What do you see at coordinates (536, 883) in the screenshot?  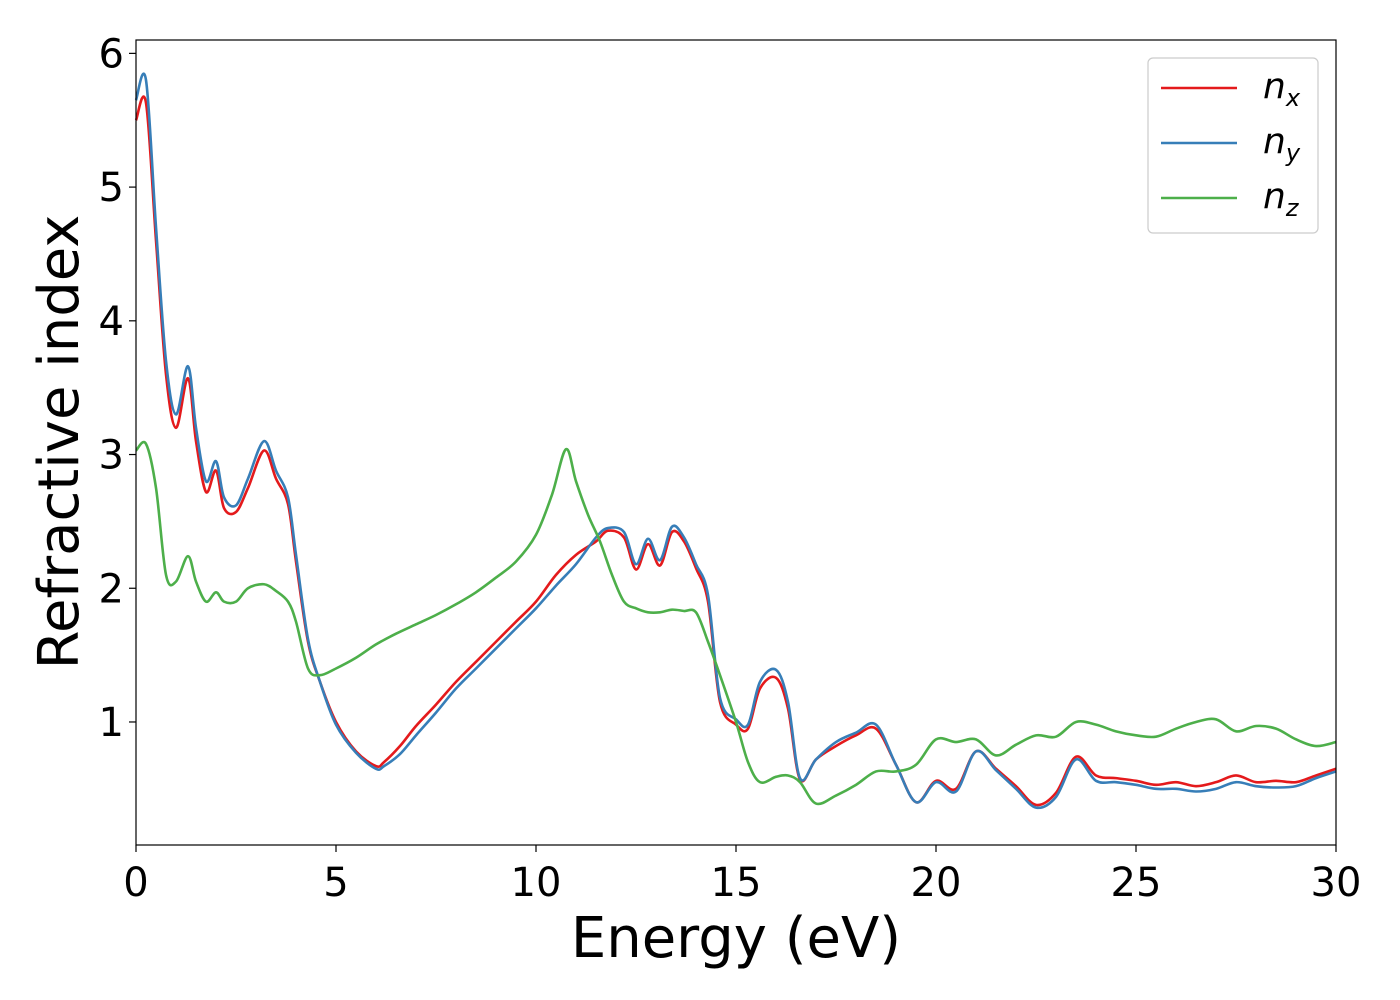 I see `x-tick-label: 10` at bounding box center [536, 883].